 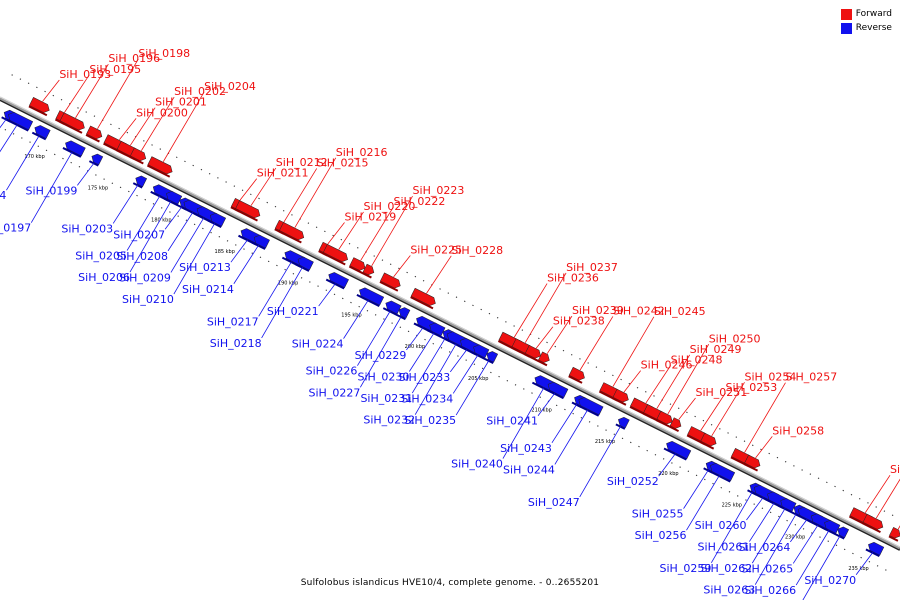 I want to click on gene-label: SiH_0204, so click(x=230, y=86).